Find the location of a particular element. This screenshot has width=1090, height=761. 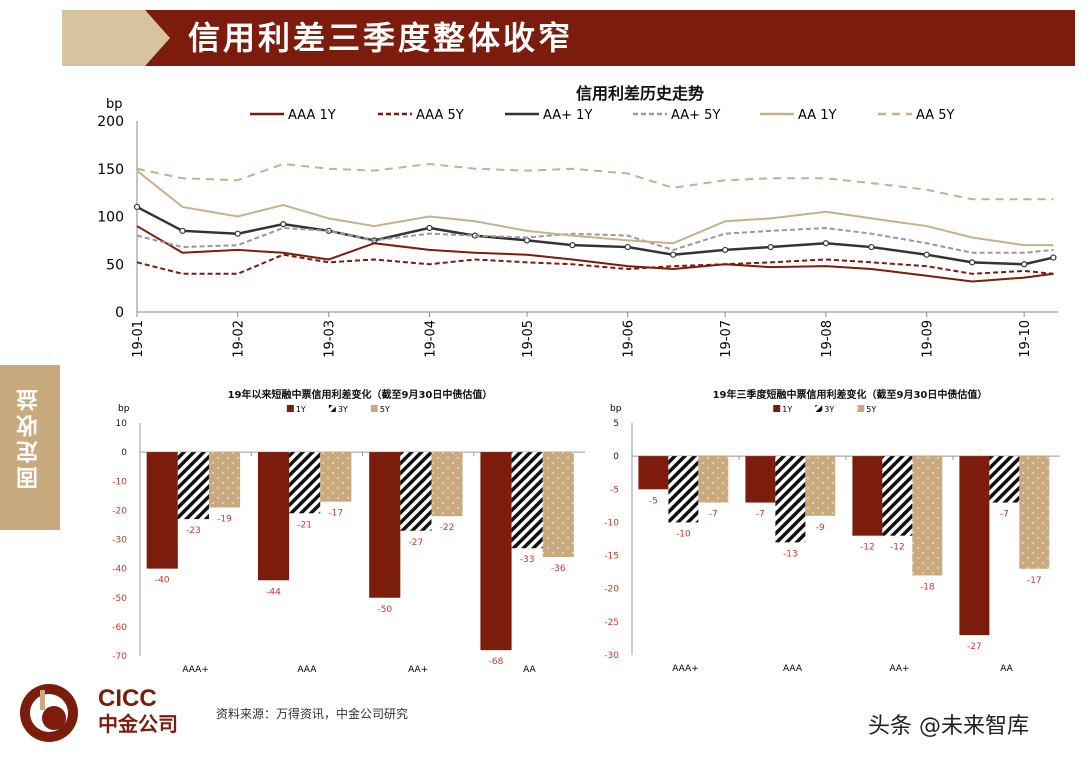

legend-label: AA 5Y is located at coordinates (935, 115).